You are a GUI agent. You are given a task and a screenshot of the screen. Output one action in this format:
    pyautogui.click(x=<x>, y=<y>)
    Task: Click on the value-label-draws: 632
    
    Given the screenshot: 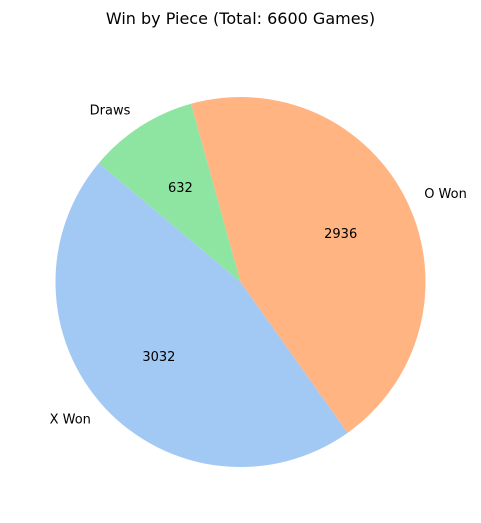 What is the action you would take?
    pyautogui.click(x=180, y=188)
    